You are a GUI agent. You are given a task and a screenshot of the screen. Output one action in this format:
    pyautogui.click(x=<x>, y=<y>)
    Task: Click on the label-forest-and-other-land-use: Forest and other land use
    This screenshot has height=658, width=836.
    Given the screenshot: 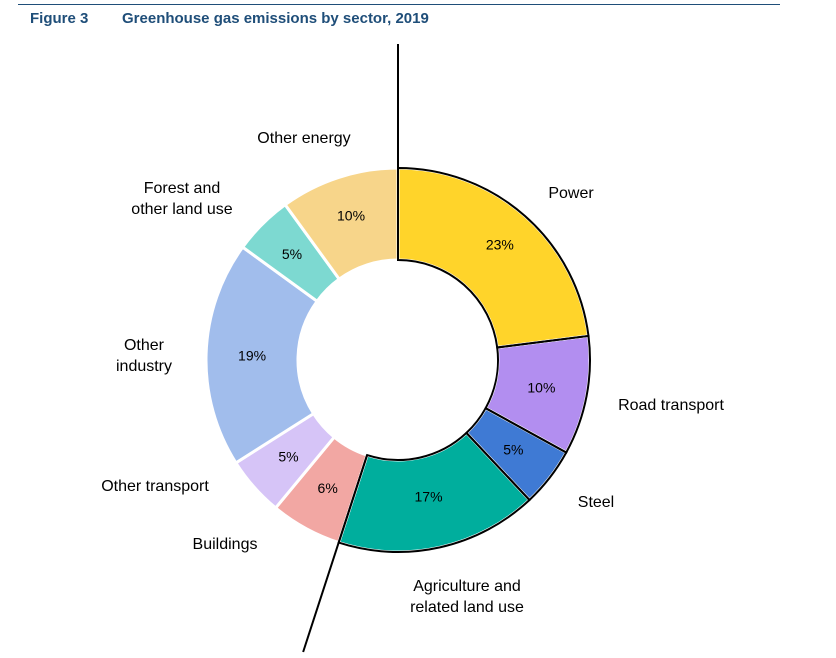 What is the action you would take?
    pyautogui.click(x=182, y=199)
    